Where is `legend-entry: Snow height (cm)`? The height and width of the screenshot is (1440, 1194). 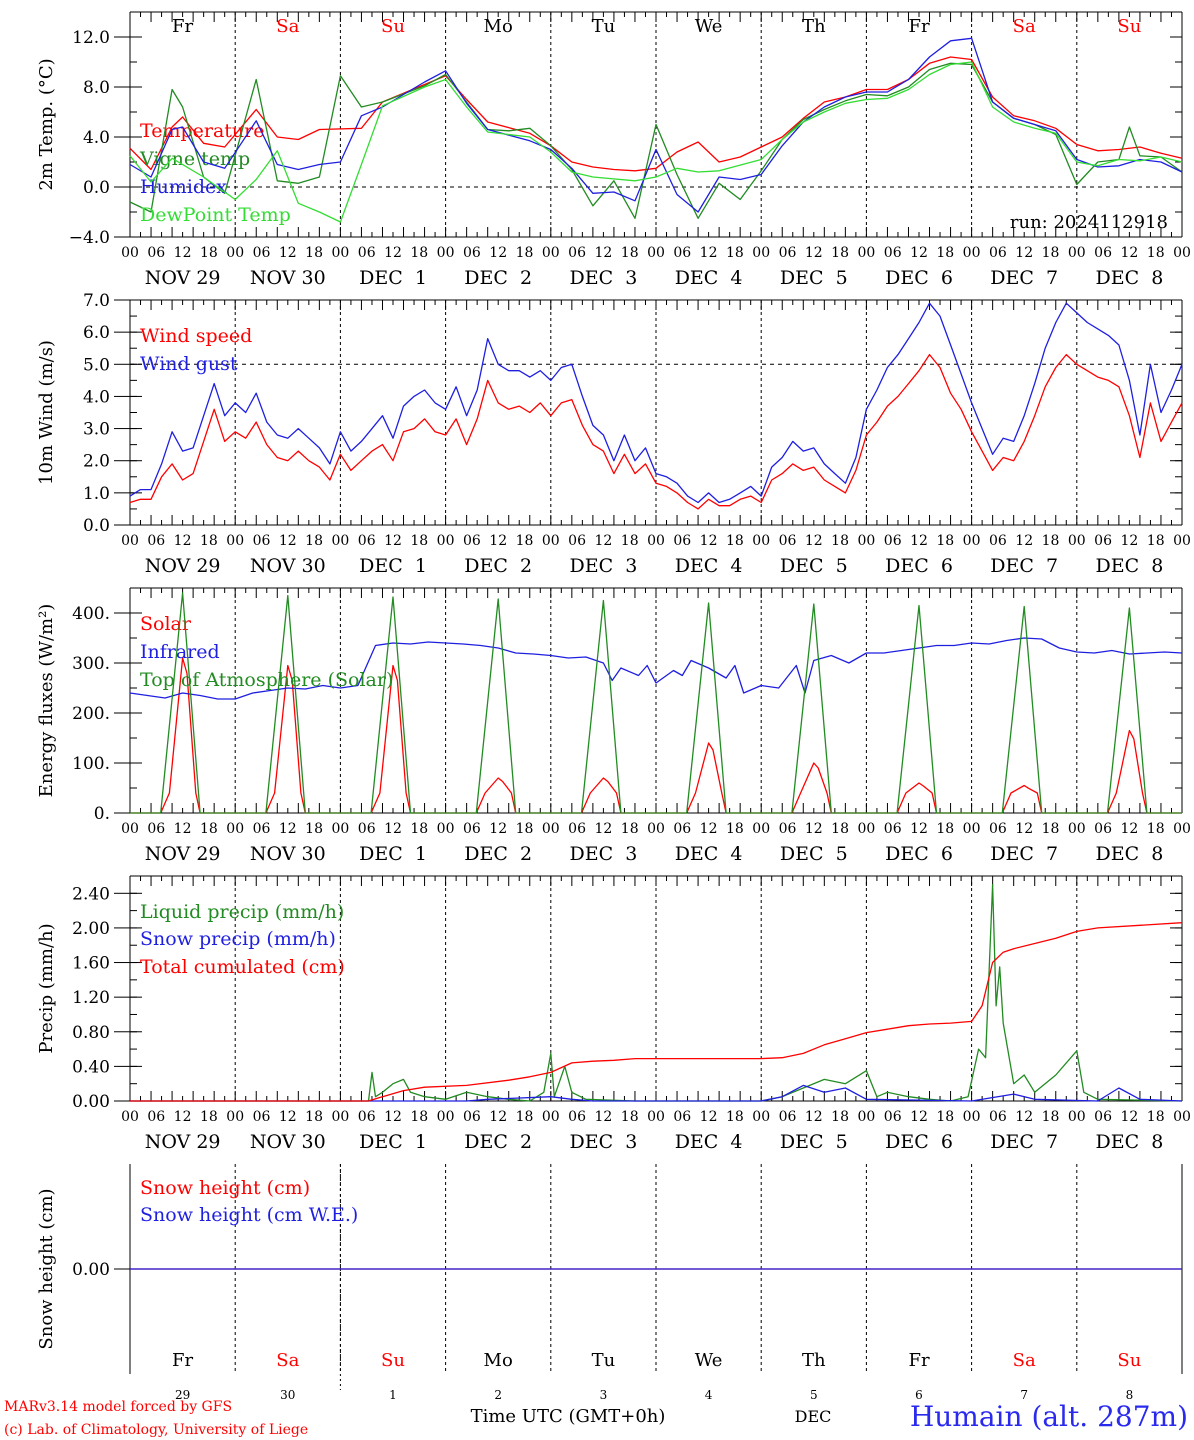
legend-entry: Snow height (cm) is located at coordinates (225, 1188).